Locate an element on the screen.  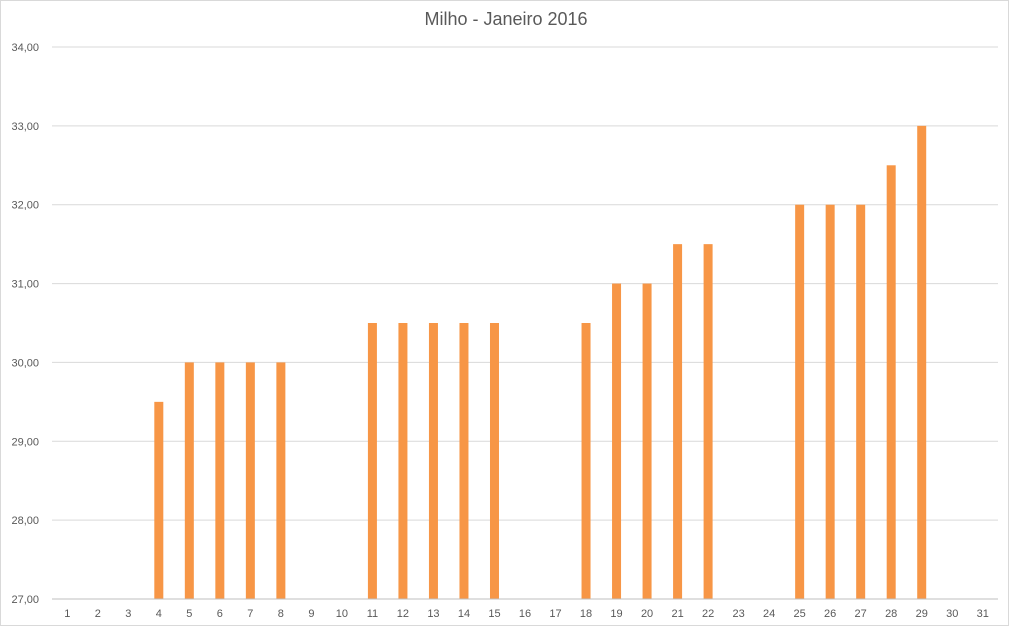
x-tick-label: 1 is located at coordinates (67, 614).